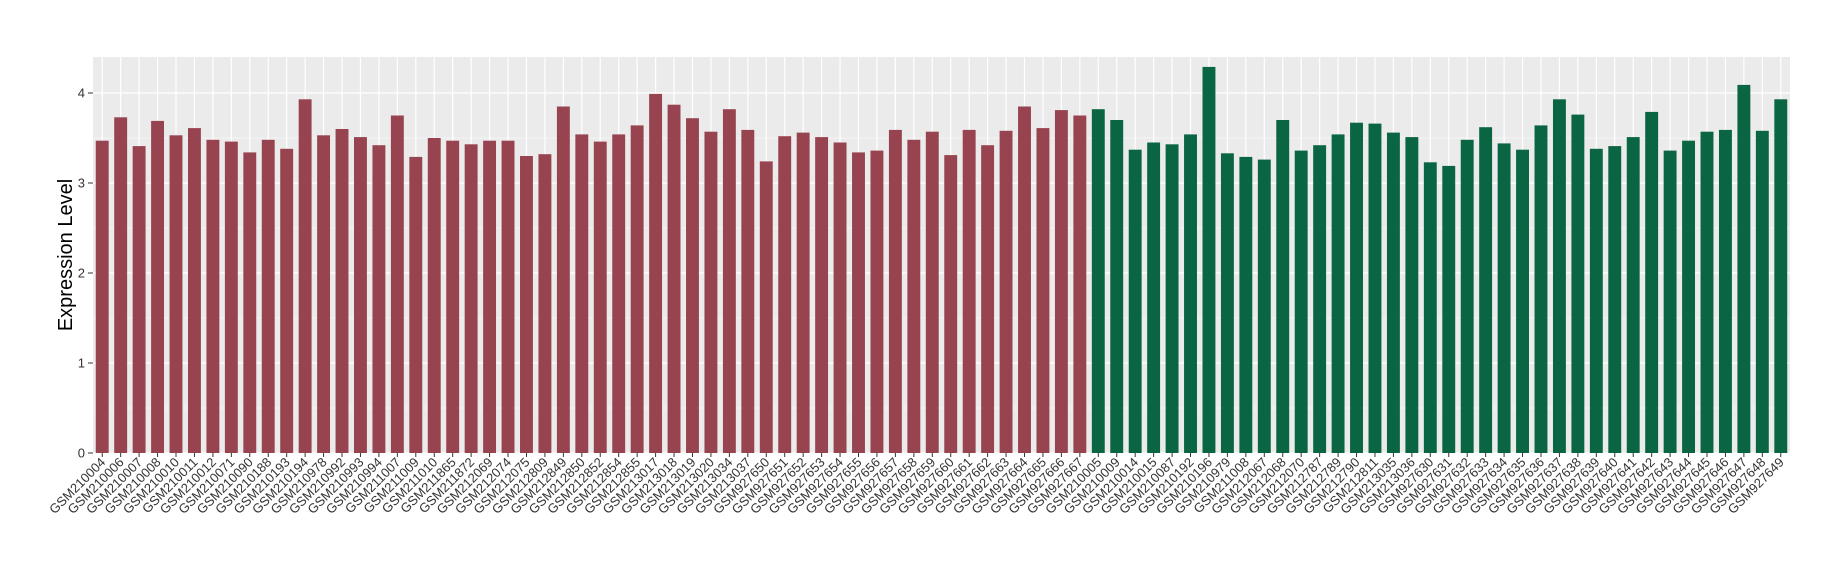 Image resolution: width=1840 pixels, height=580 pixels. Describe the element at coordinates (194, 290) in the screenshot. I see `bar-GSM210011` at that location.